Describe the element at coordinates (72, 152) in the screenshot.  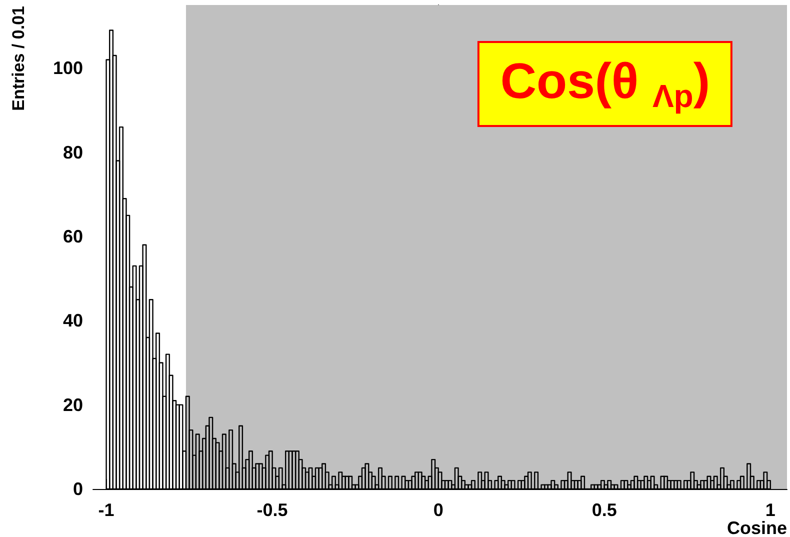
I see `y-tick-label: 80` at that location.